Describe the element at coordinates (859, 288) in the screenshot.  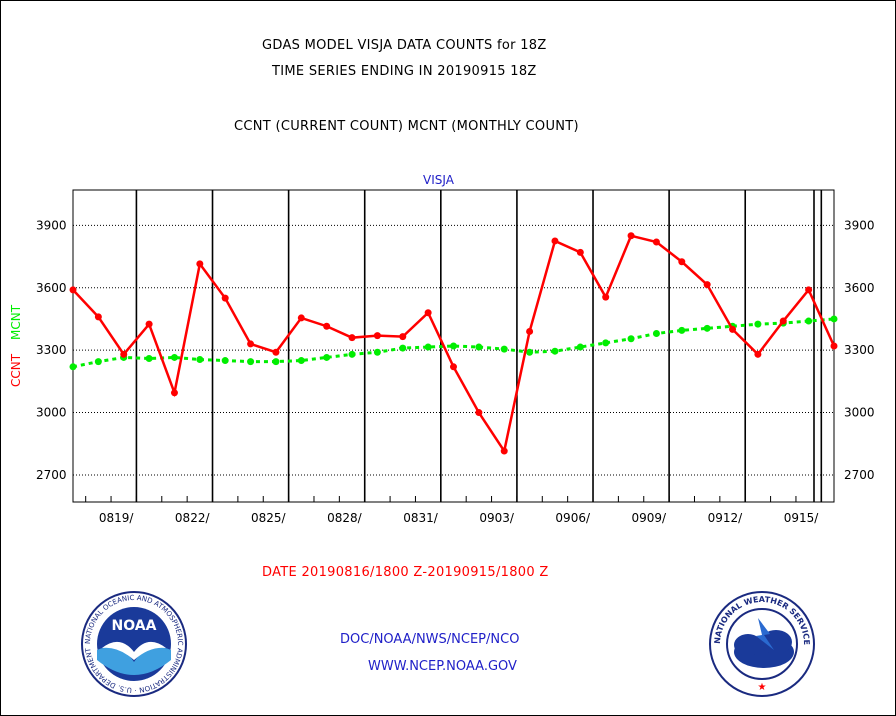
I see `y-tick-label-right-3600: 3600` at that location.